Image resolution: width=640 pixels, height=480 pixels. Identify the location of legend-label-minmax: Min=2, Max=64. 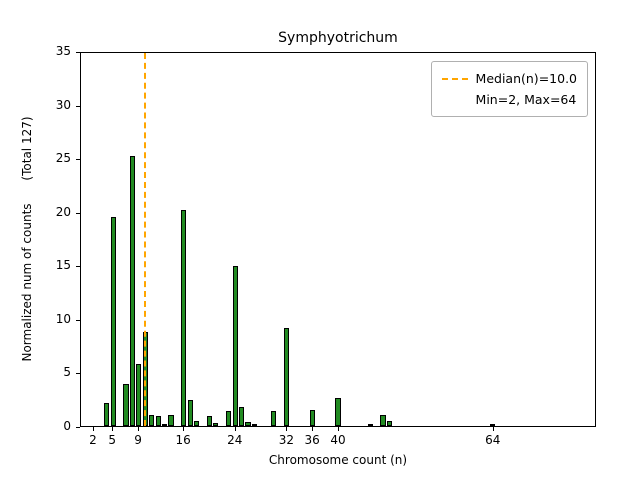
(526, 99).